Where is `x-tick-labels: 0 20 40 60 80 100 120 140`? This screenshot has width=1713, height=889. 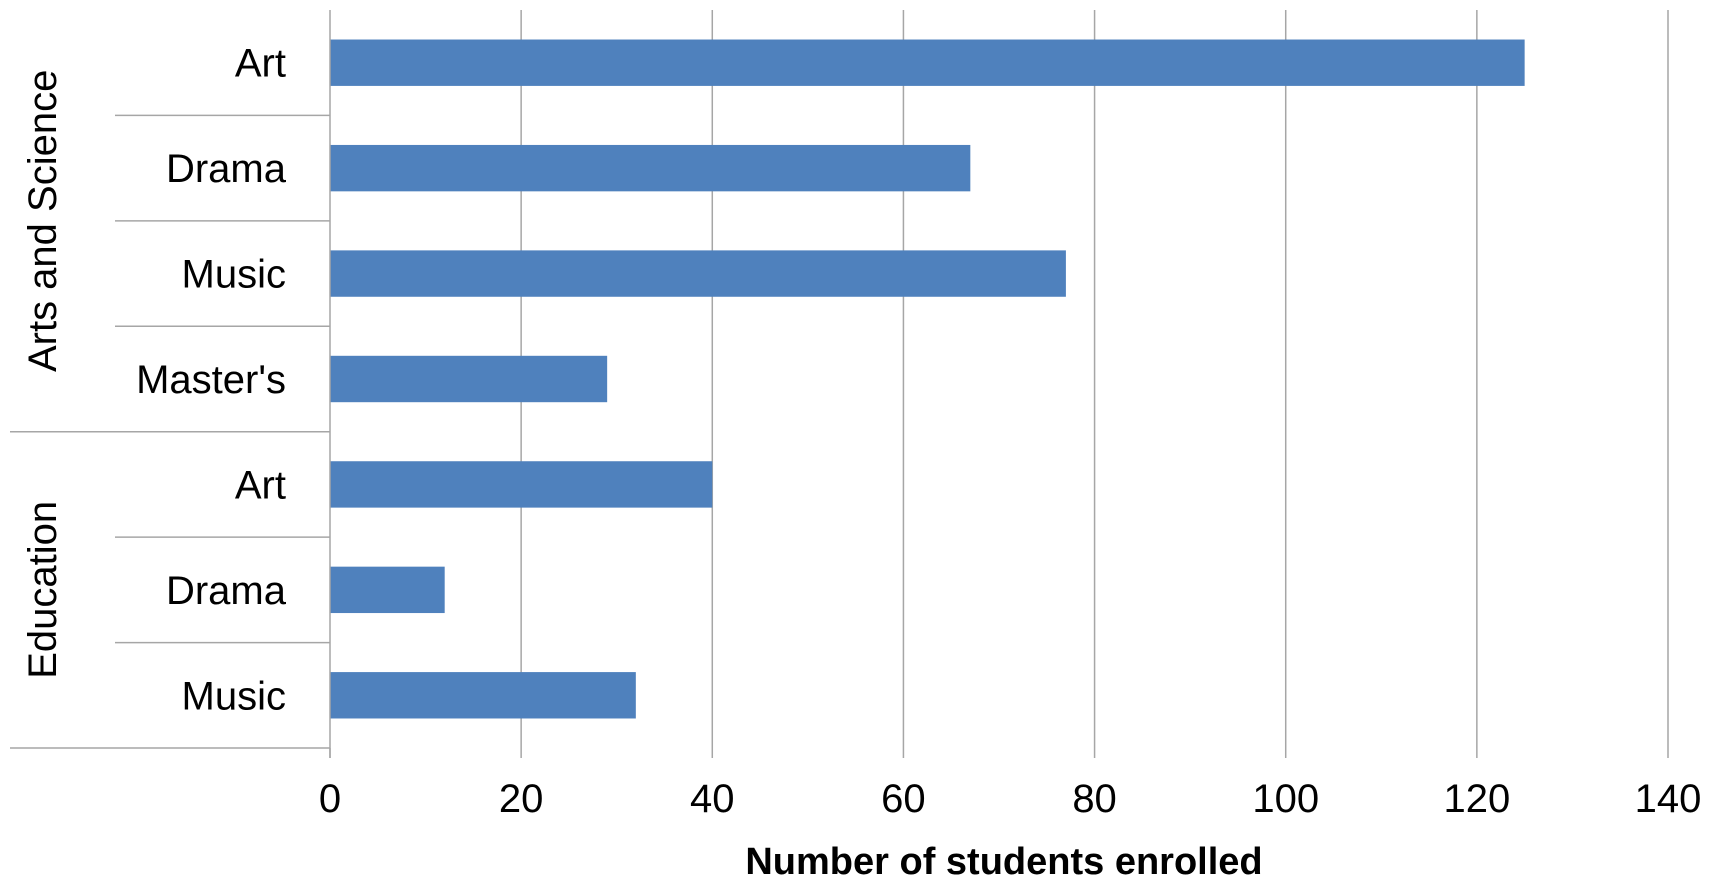 x-tick-labels: 0 20 40 60 80 100 120 140 is located at coordinates (1010, 799).